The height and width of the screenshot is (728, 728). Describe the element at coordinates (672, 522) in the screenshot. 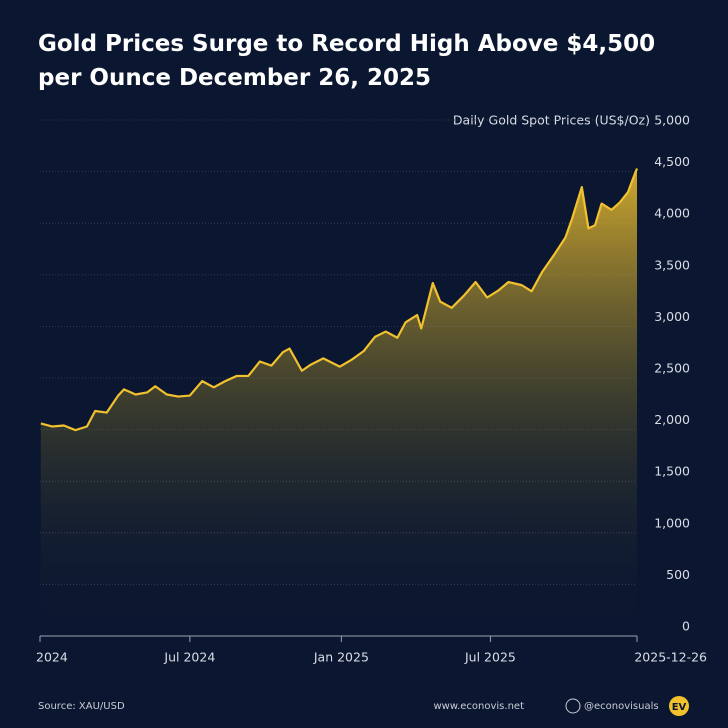

I see `y-tick-label: 1,000` at that location.